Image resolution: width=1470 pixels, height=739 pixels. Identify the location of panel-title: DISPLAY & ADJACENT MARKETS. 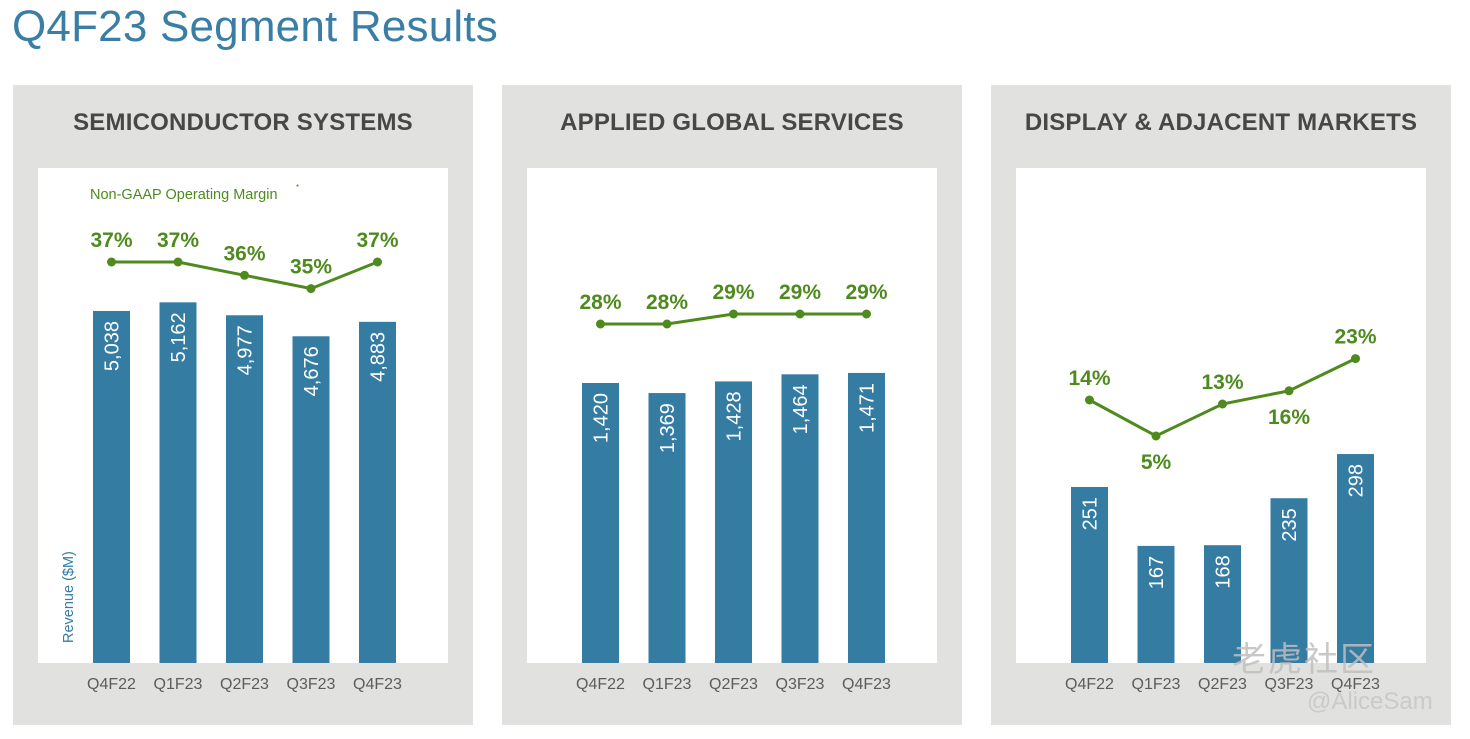
(1221, 122).